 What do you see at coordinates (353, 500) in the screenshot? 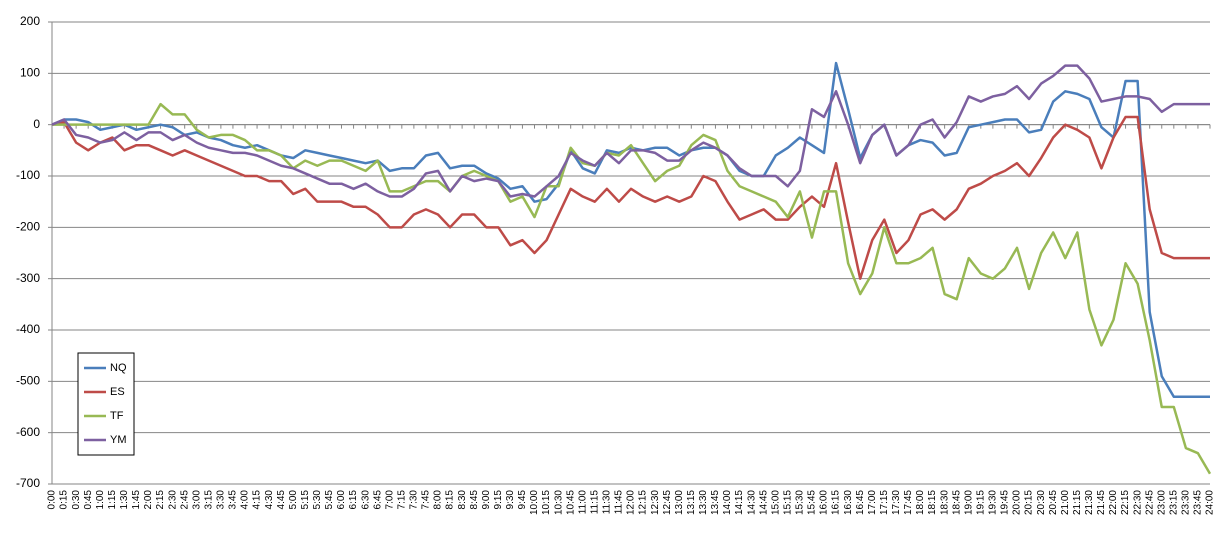
I see `x-tick-label: 6:15` at bounding box center [353, 500].